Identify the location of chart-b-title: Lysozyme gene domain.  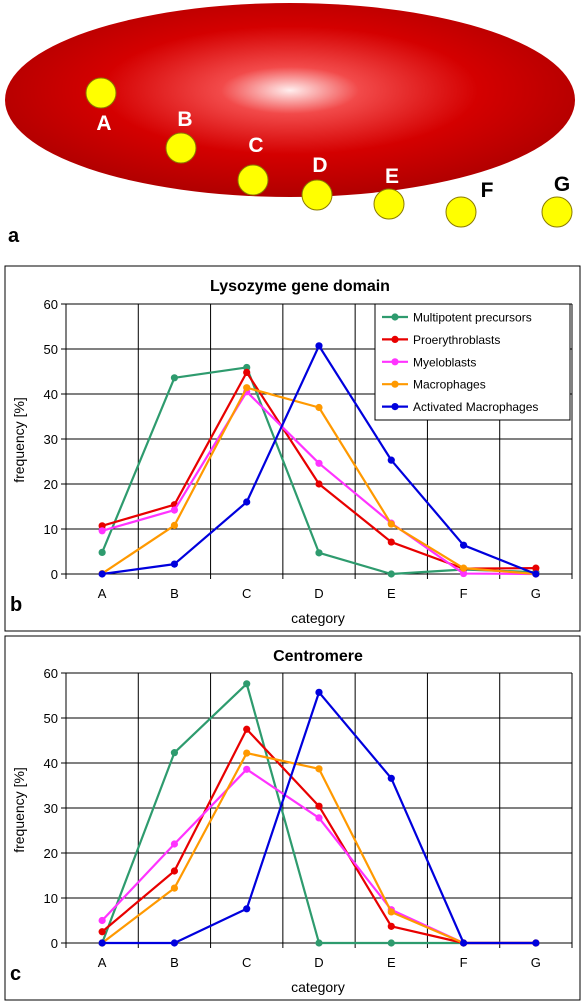
(300, 286).